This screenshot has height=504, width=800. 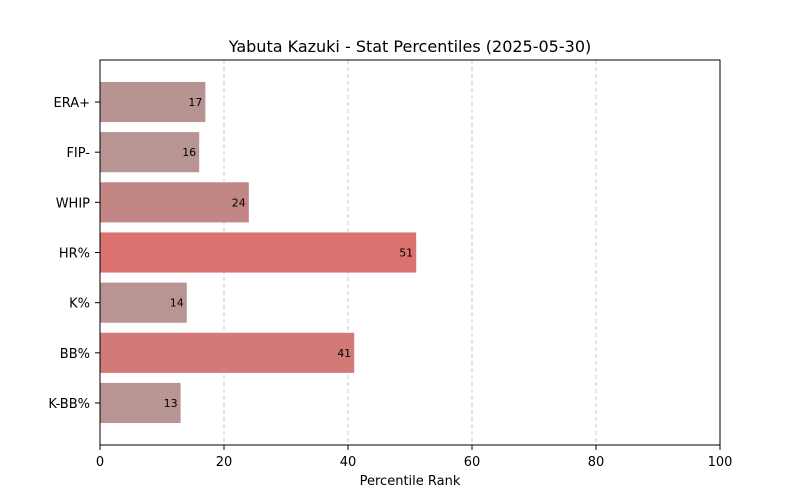 What do you see at coordinates (414, 457) in the screenshot?
I see `x-axis: 0 20 40 60 80 100` at bounding box center [414, 457].